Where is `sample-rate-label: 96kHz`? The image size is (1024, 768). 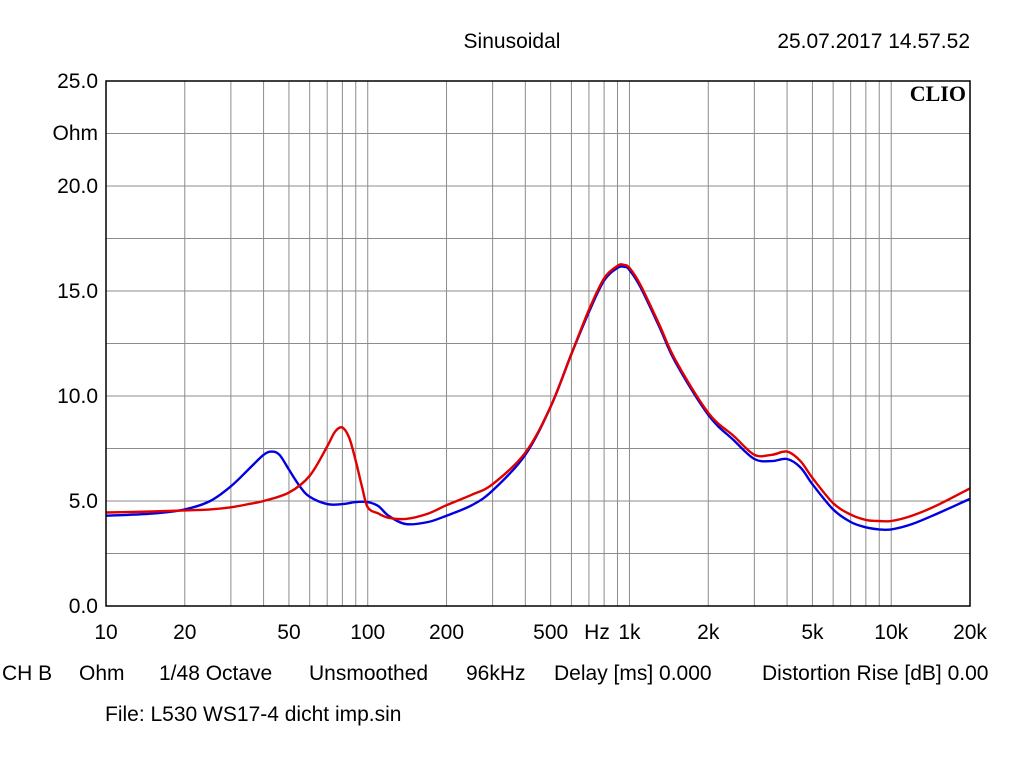 sample-rate-label: 96kHz is located at coordinates (496, 673).